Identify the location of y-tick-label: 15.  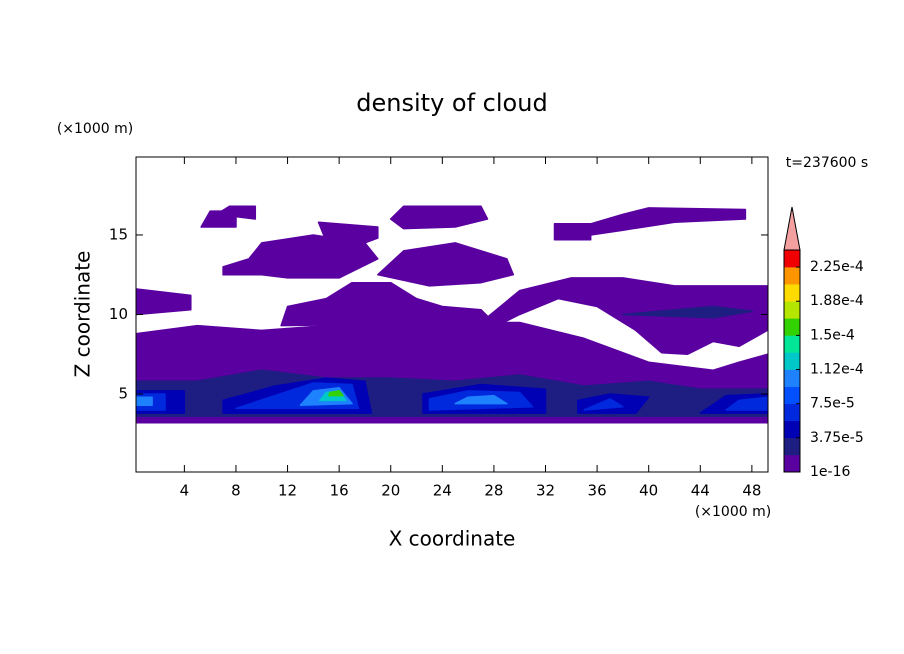
(118, 234).